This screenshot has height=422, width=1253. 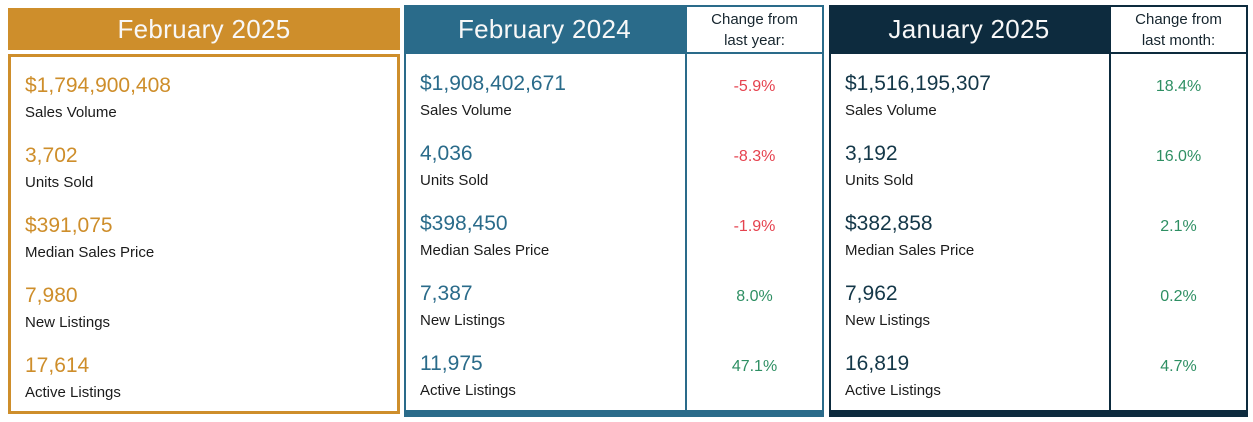 I want to click on stat-row-sales-volume: $1,908,402,671 Sales Volume, so click(x=545, y=92).